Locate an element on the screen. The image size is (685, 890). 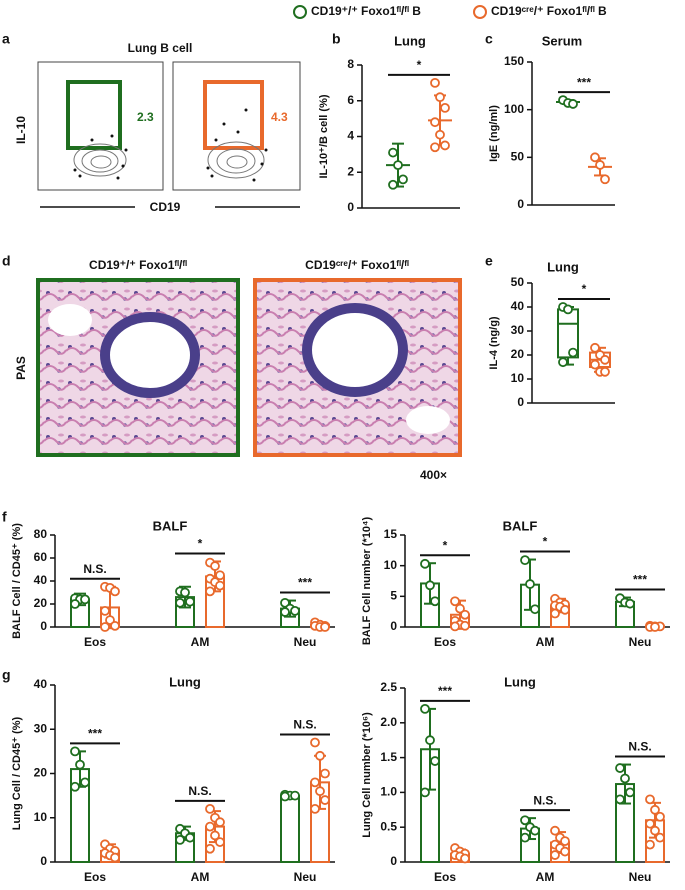
y-axis-label: BALF Cell / CD45⁺ (%) is located at coordinates (17, 581).